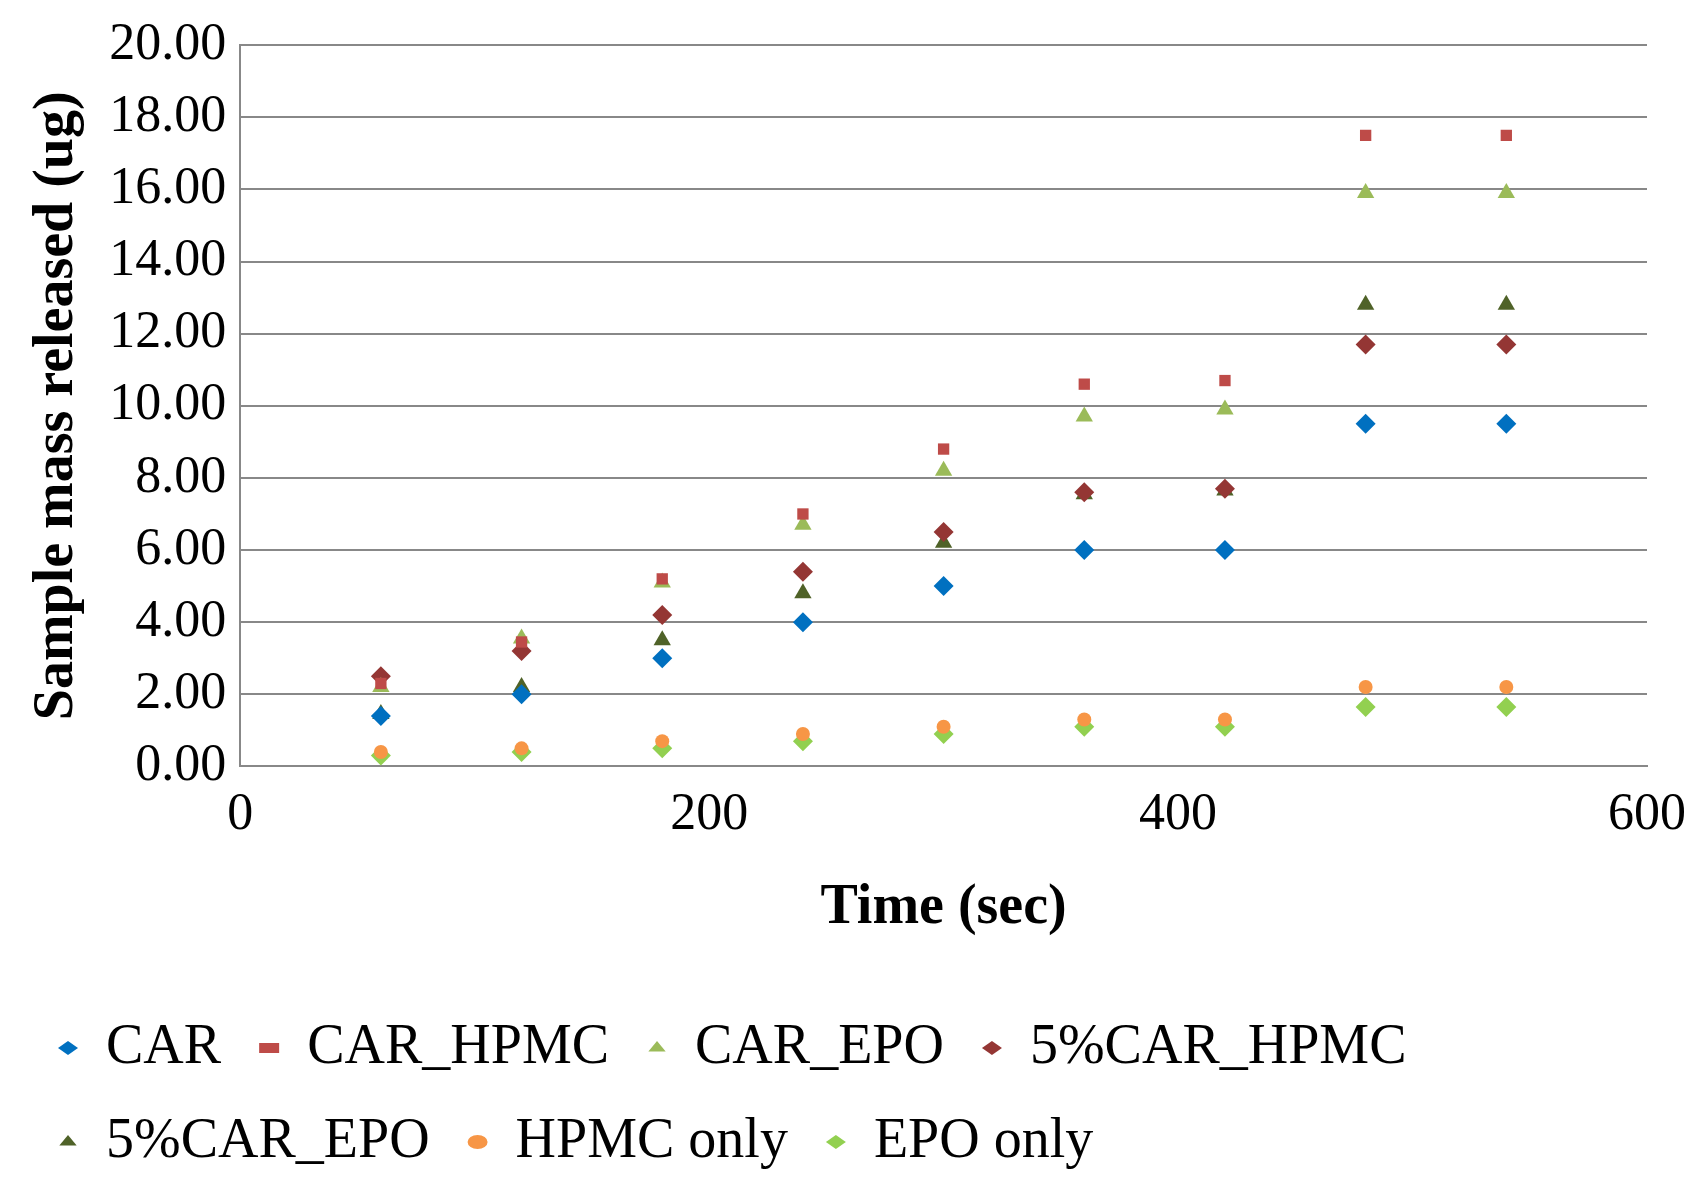 This screenshot has width=1704, height=1190. Describe the element at coordinates (54, 406) in the screenshot. I see `y-axis-title: Sample mass released (ug)` at that location.